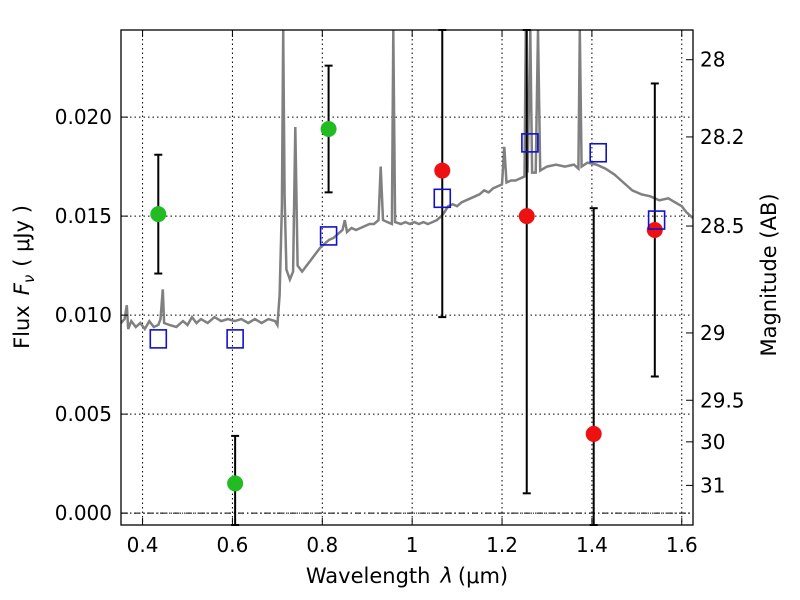 The image size is (800, 600). Describe the element at coordinates (24, 277) in the screenshot. I see `y-axis-label: FluxFν( μJy )` at that location.